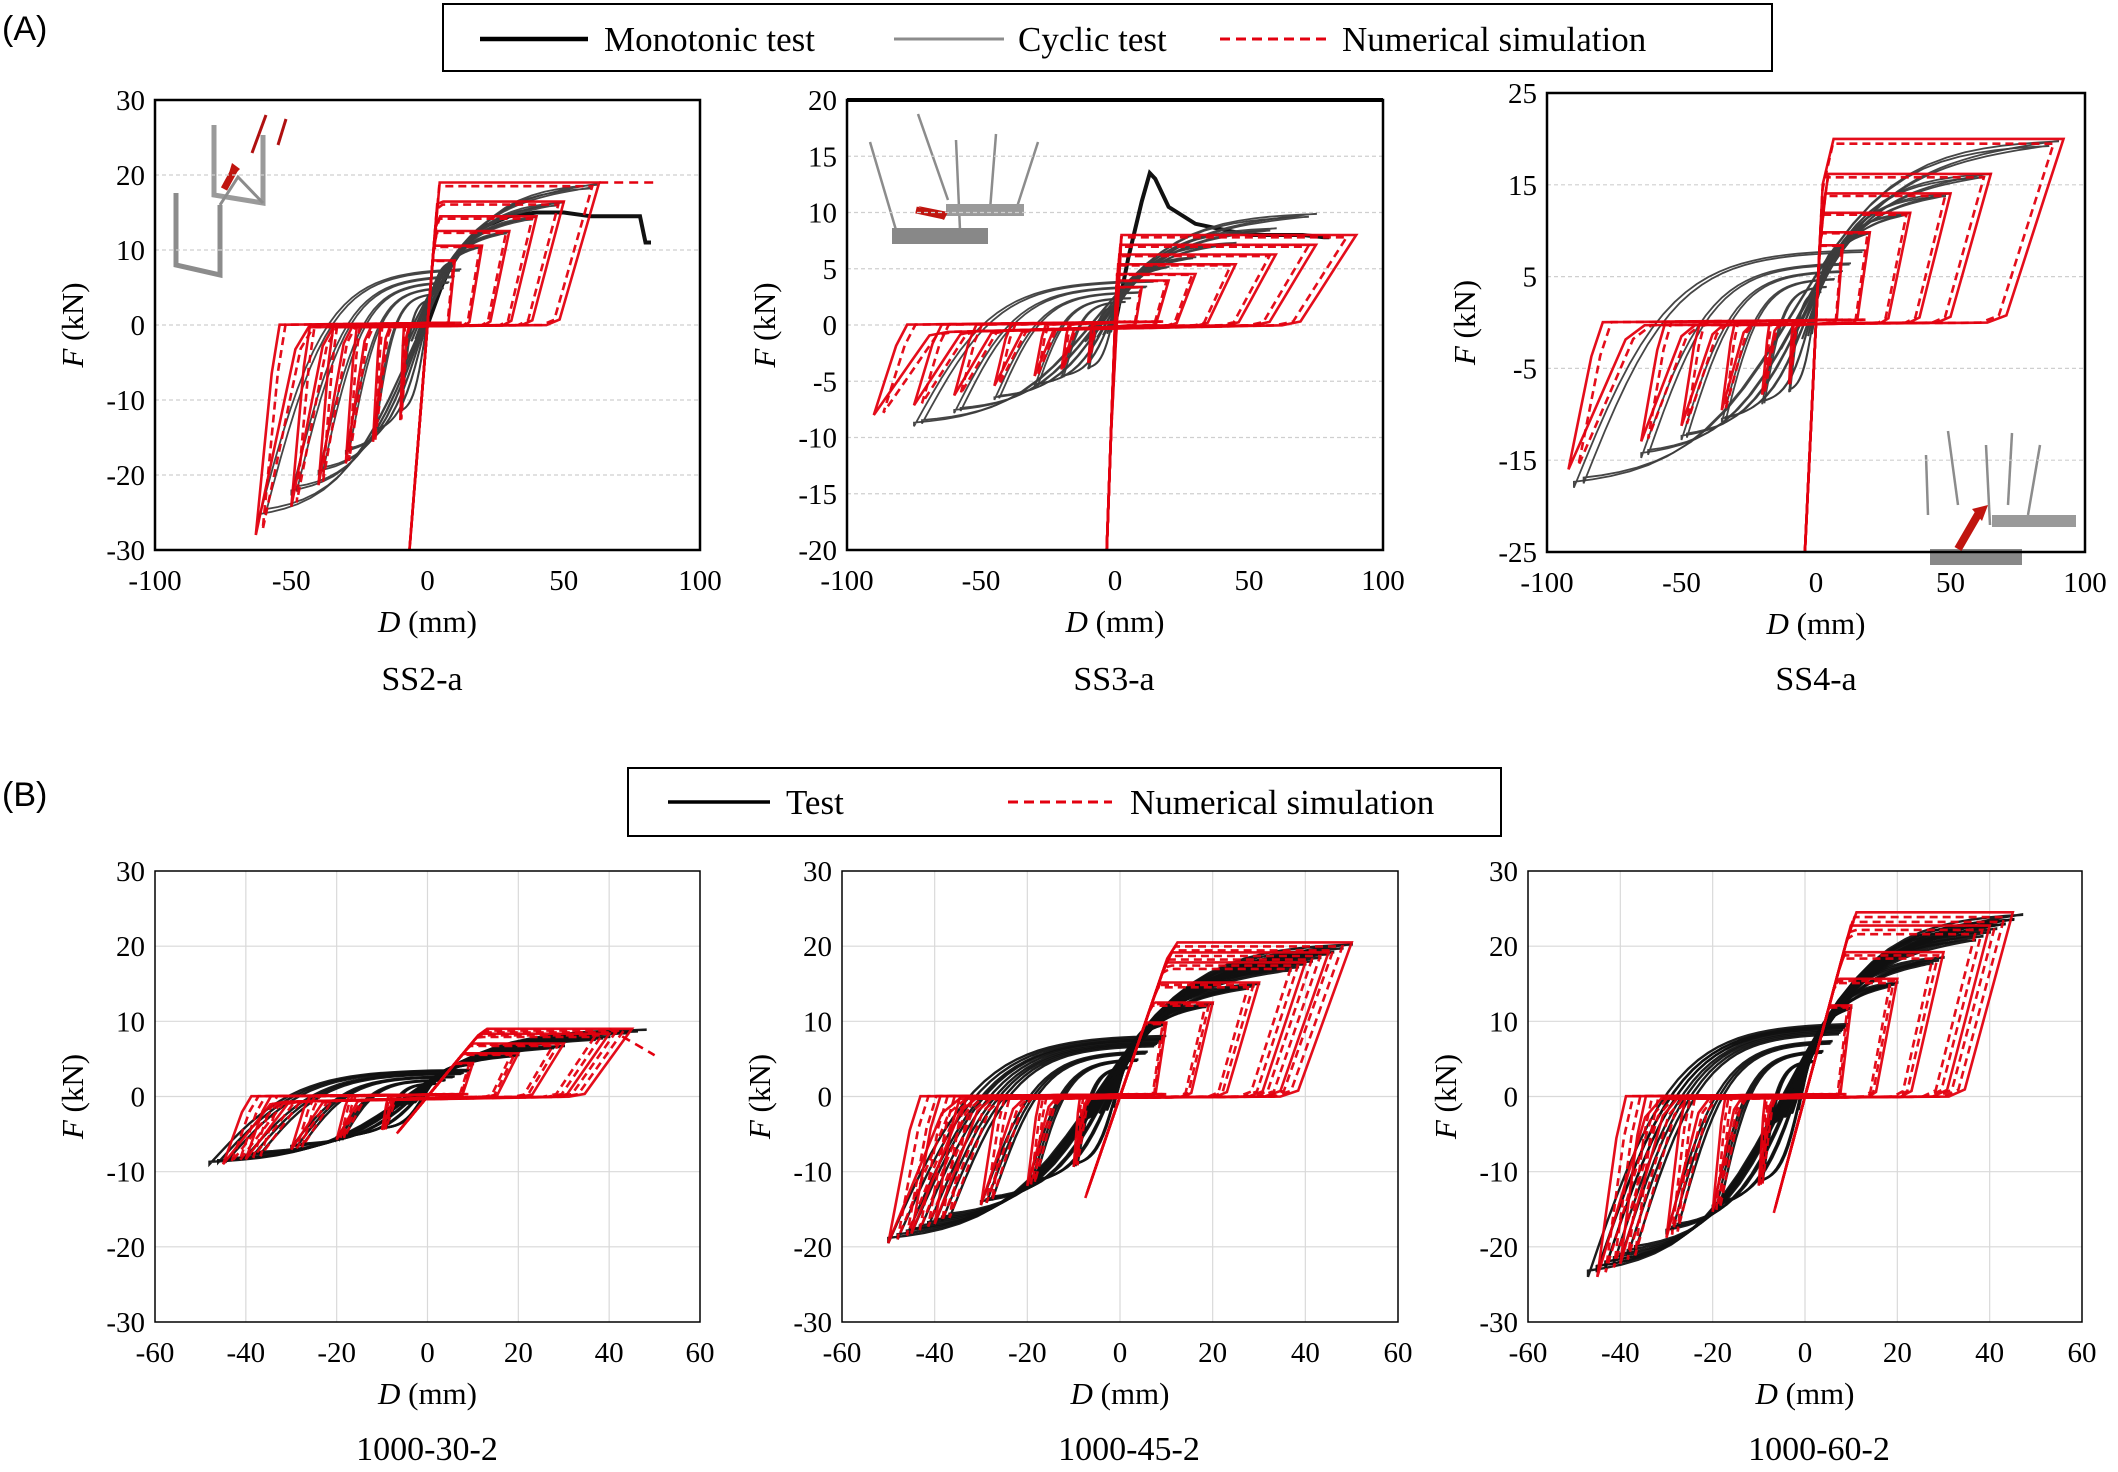 Image resolution: width=2118 pixels, height=1472 pixels. I want to click on chart-ss4-a-title: SS4-a, so click(1815, 679).